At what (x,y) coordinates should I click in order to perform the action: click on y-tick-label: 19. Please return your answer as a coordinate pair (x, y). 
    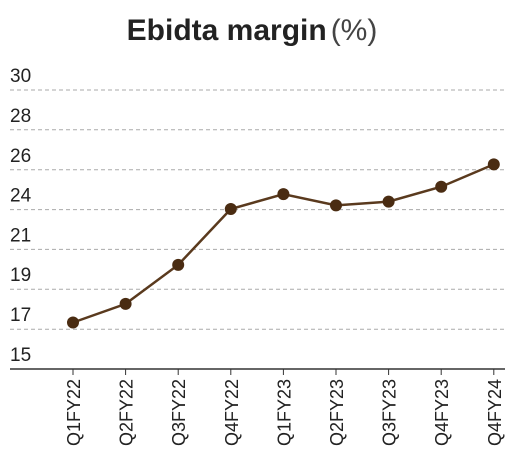
    Looking at the image, I should click on (20, 275).